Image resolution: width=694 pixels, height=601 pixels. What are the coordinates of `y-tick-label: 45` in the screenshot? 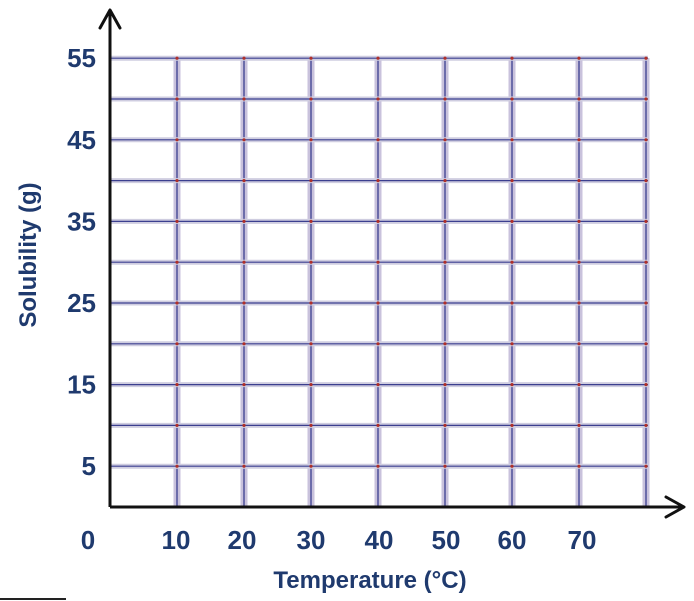 It's located at (81, 140).